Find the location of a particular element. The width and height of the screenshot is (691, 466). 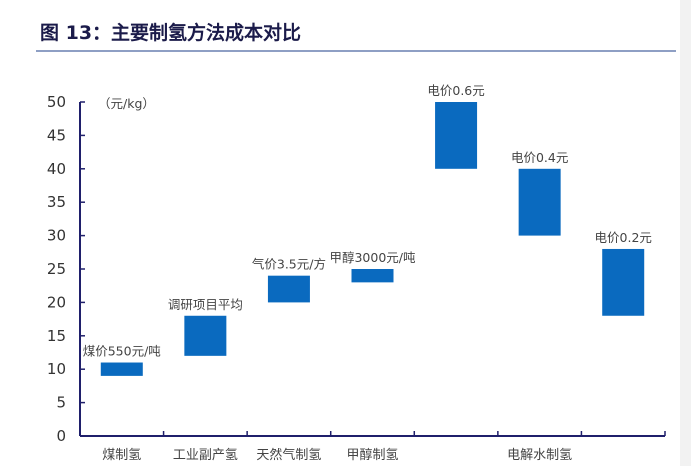

bar-label: 调研项目平均 is located at coordinates (205, 304).